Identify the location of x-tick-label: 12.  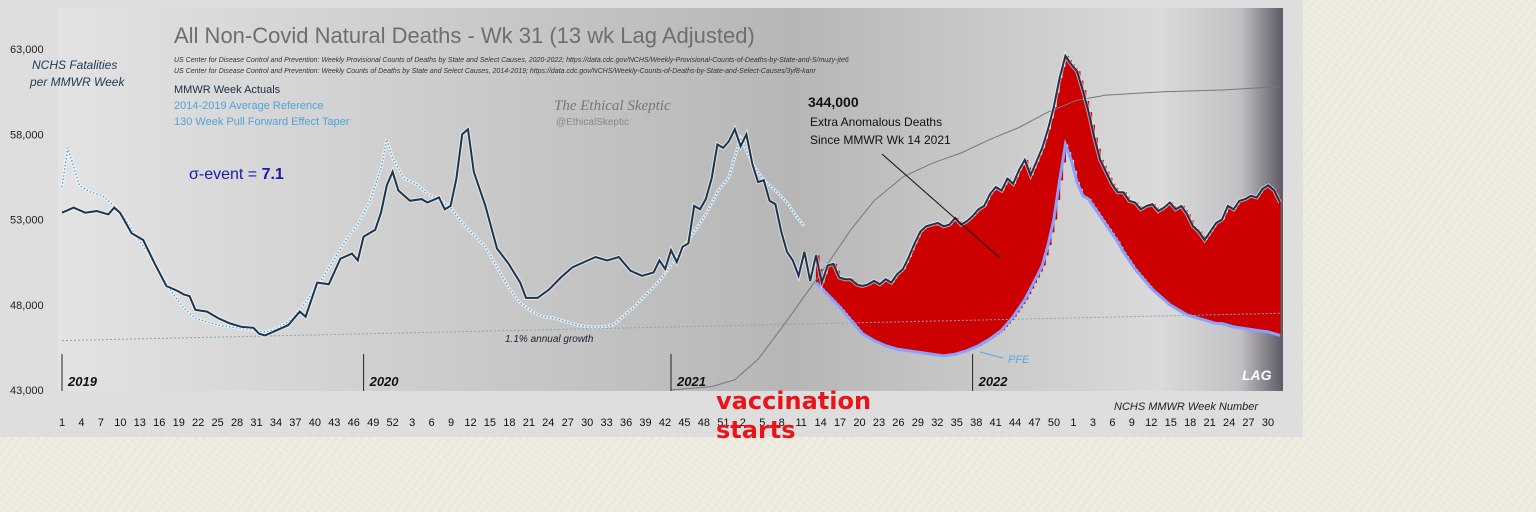
(470, 423).